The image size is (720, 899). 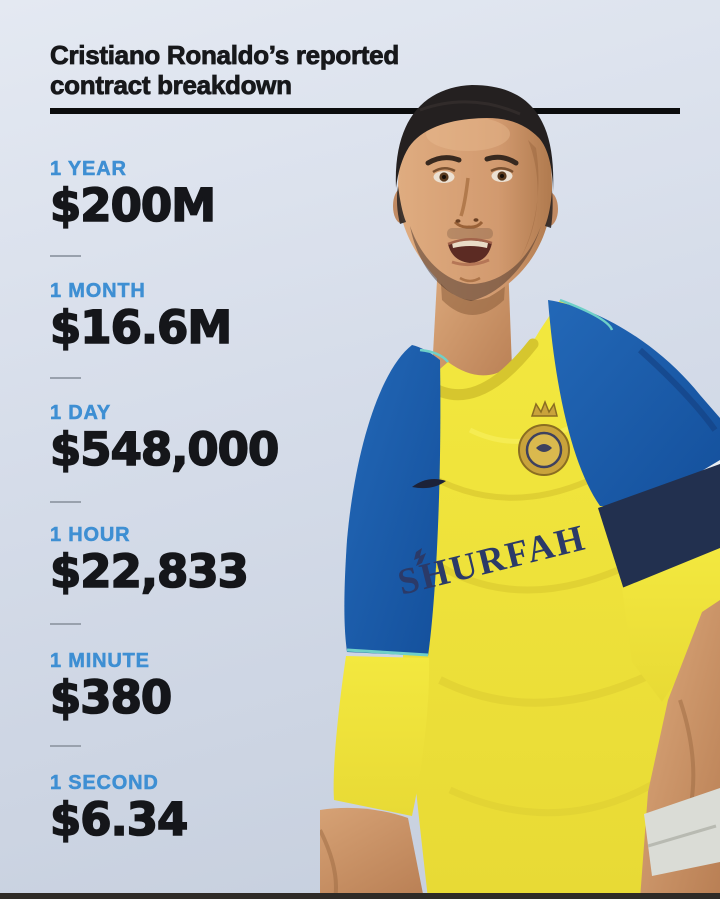 I want to click on stat-label: 1 YEAR, so click(x=88, y=169).